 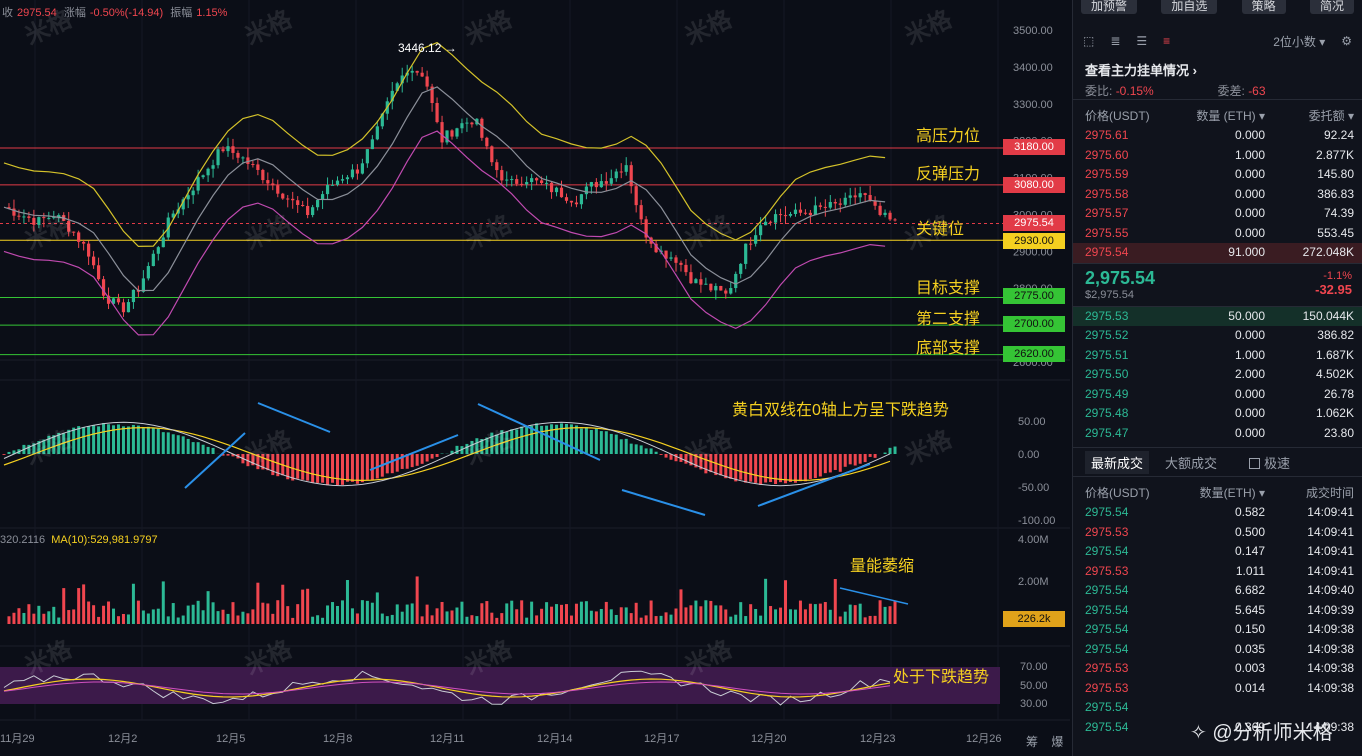 I want to click on bid-row: 2975.49 0.000 26.78, so click(x=1219, y=393).